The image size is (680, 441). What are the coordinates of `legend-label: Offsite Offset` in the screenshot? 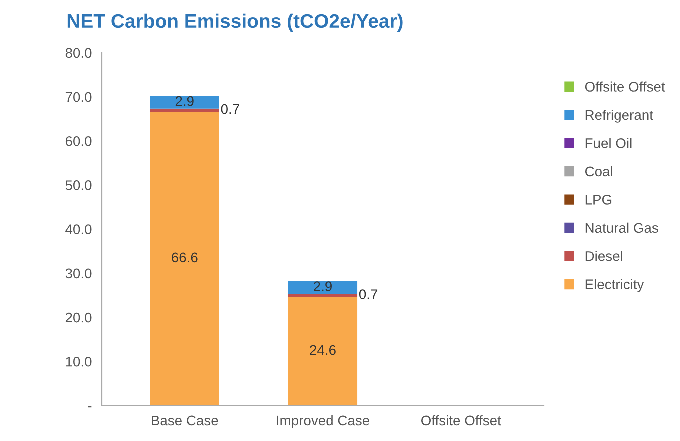 It's located at (625, 87).